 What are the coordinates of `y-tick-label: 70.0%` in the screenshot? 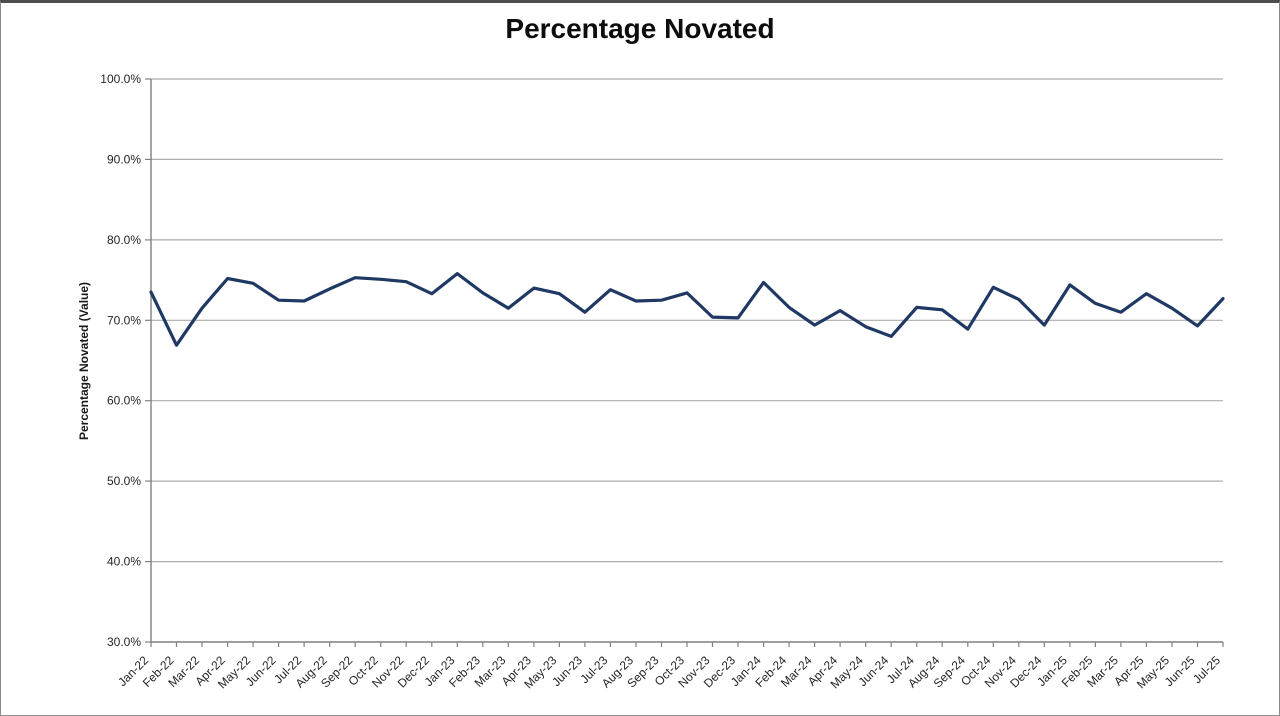 It's located at (124, 320).